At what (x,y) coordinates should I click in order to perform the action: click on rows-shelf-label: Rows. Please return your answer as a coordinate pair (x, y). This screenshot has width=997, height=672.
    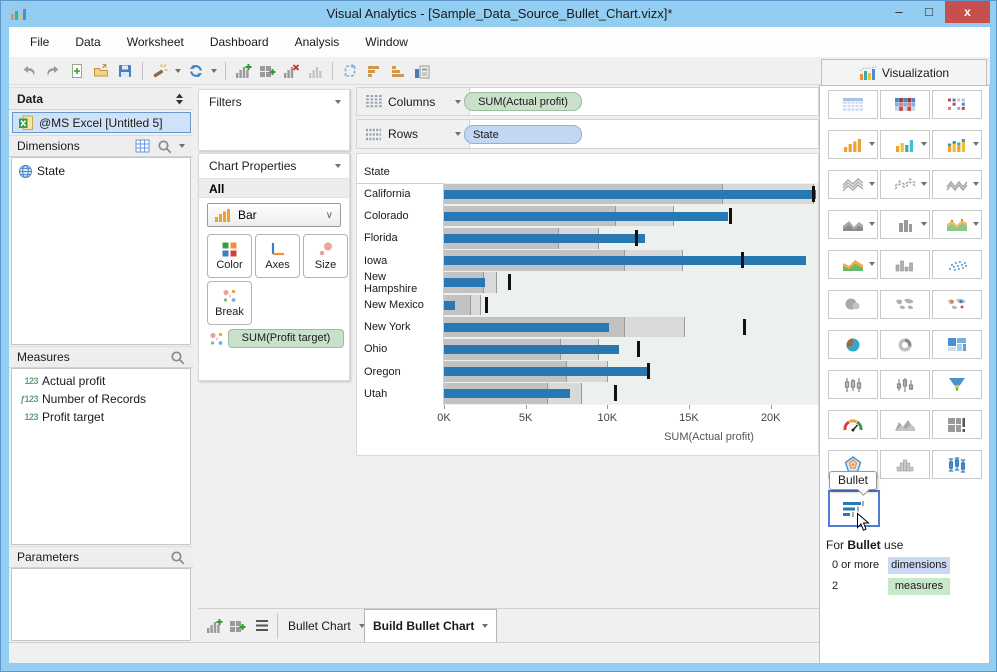
    Looking at the image, I should click on (413, 134).